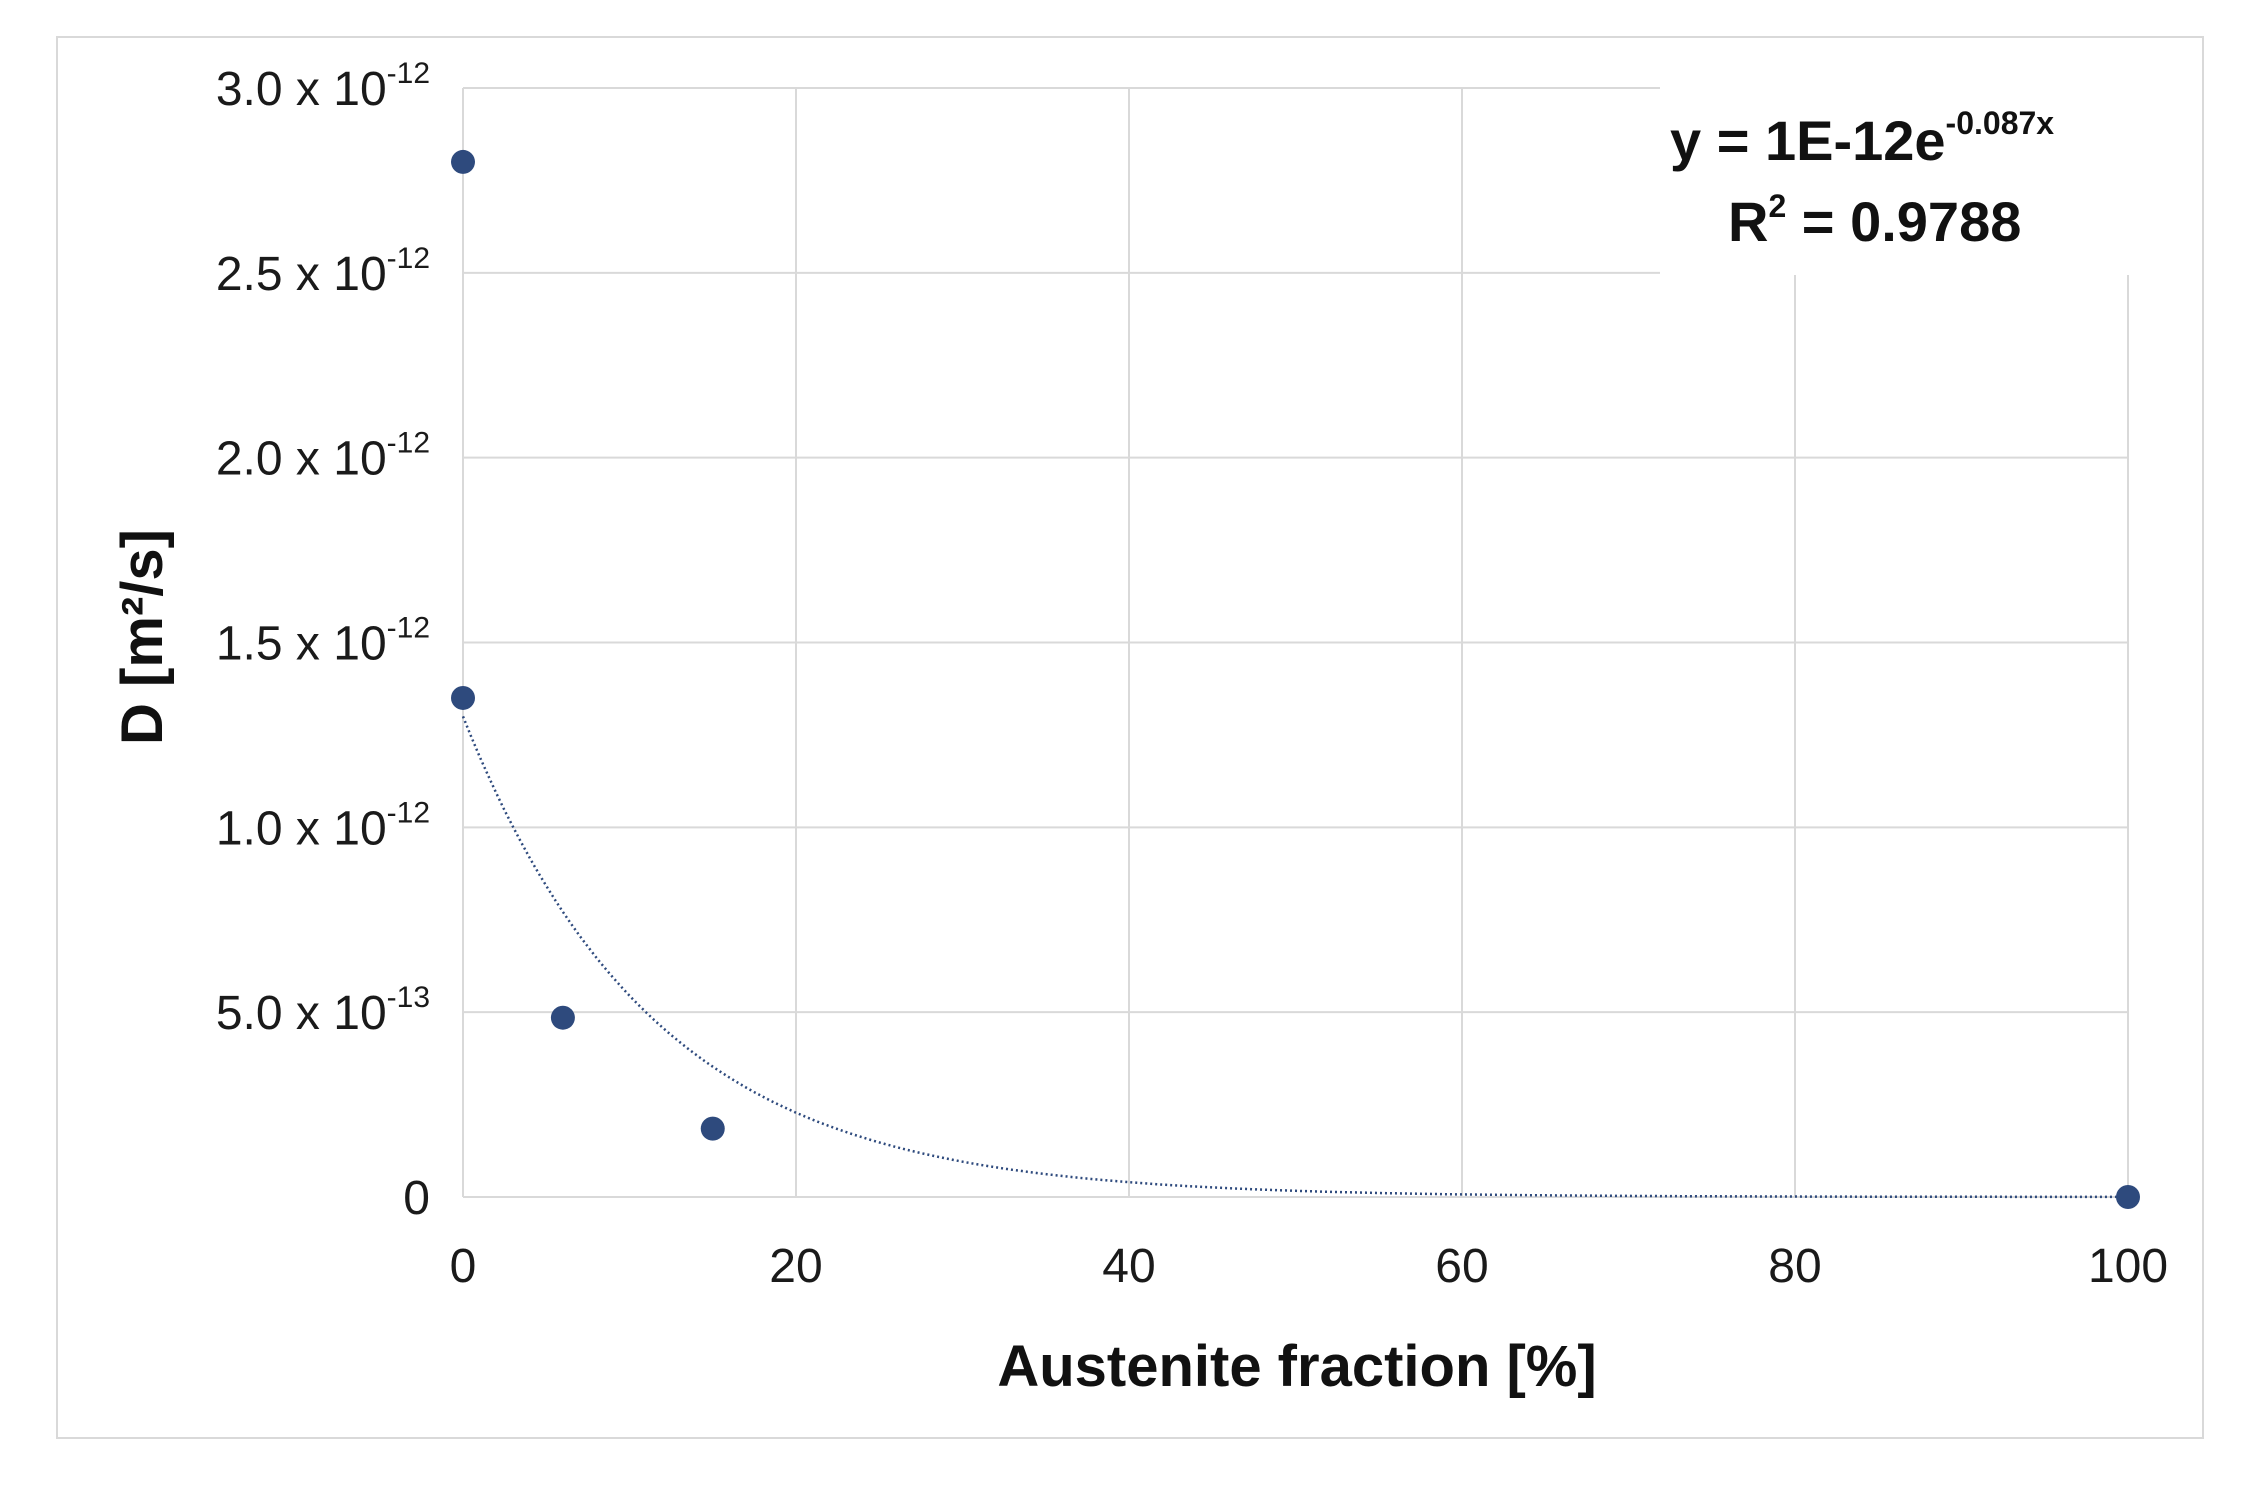 The width and height of the screenshot is (2247, 1496). Describe the element at coordinates (323, 1010) in the screenshot. I see `y-tick-label: 5.0 x 10⁻¹³` at that location.